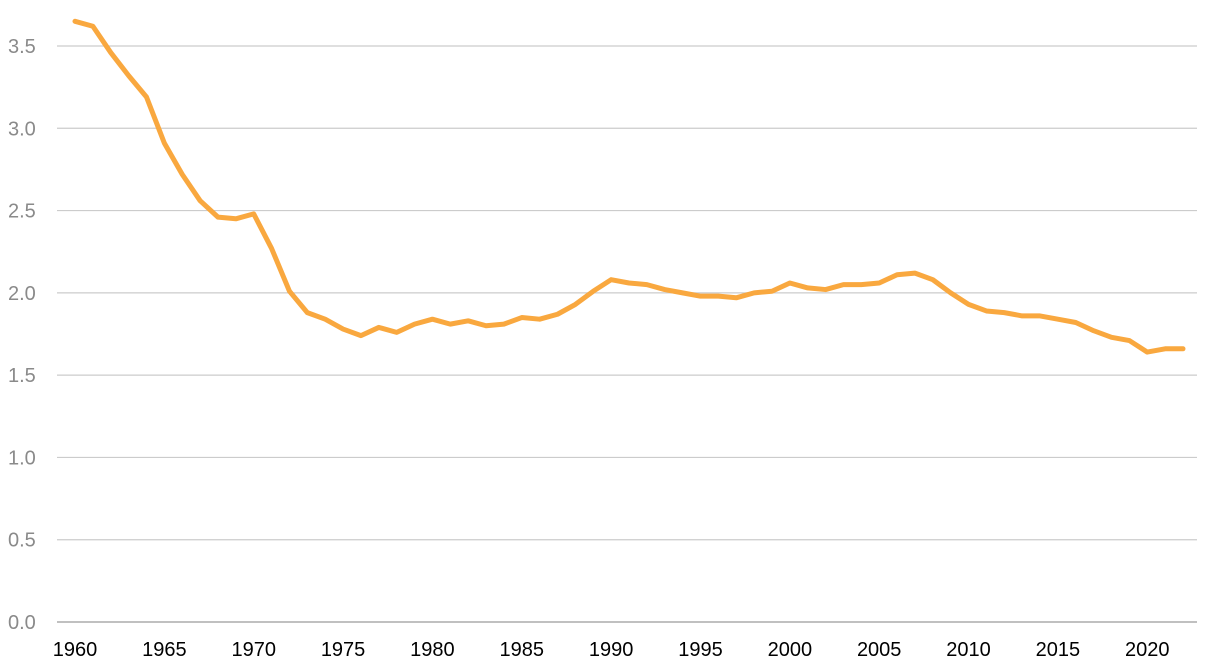 This screenshot has width=1220, height=668. I want to click on y-axis-labels: 0.0 0.5 1.0 1.5 2.0 2.5 3.0 3.5, so click(22, 335).